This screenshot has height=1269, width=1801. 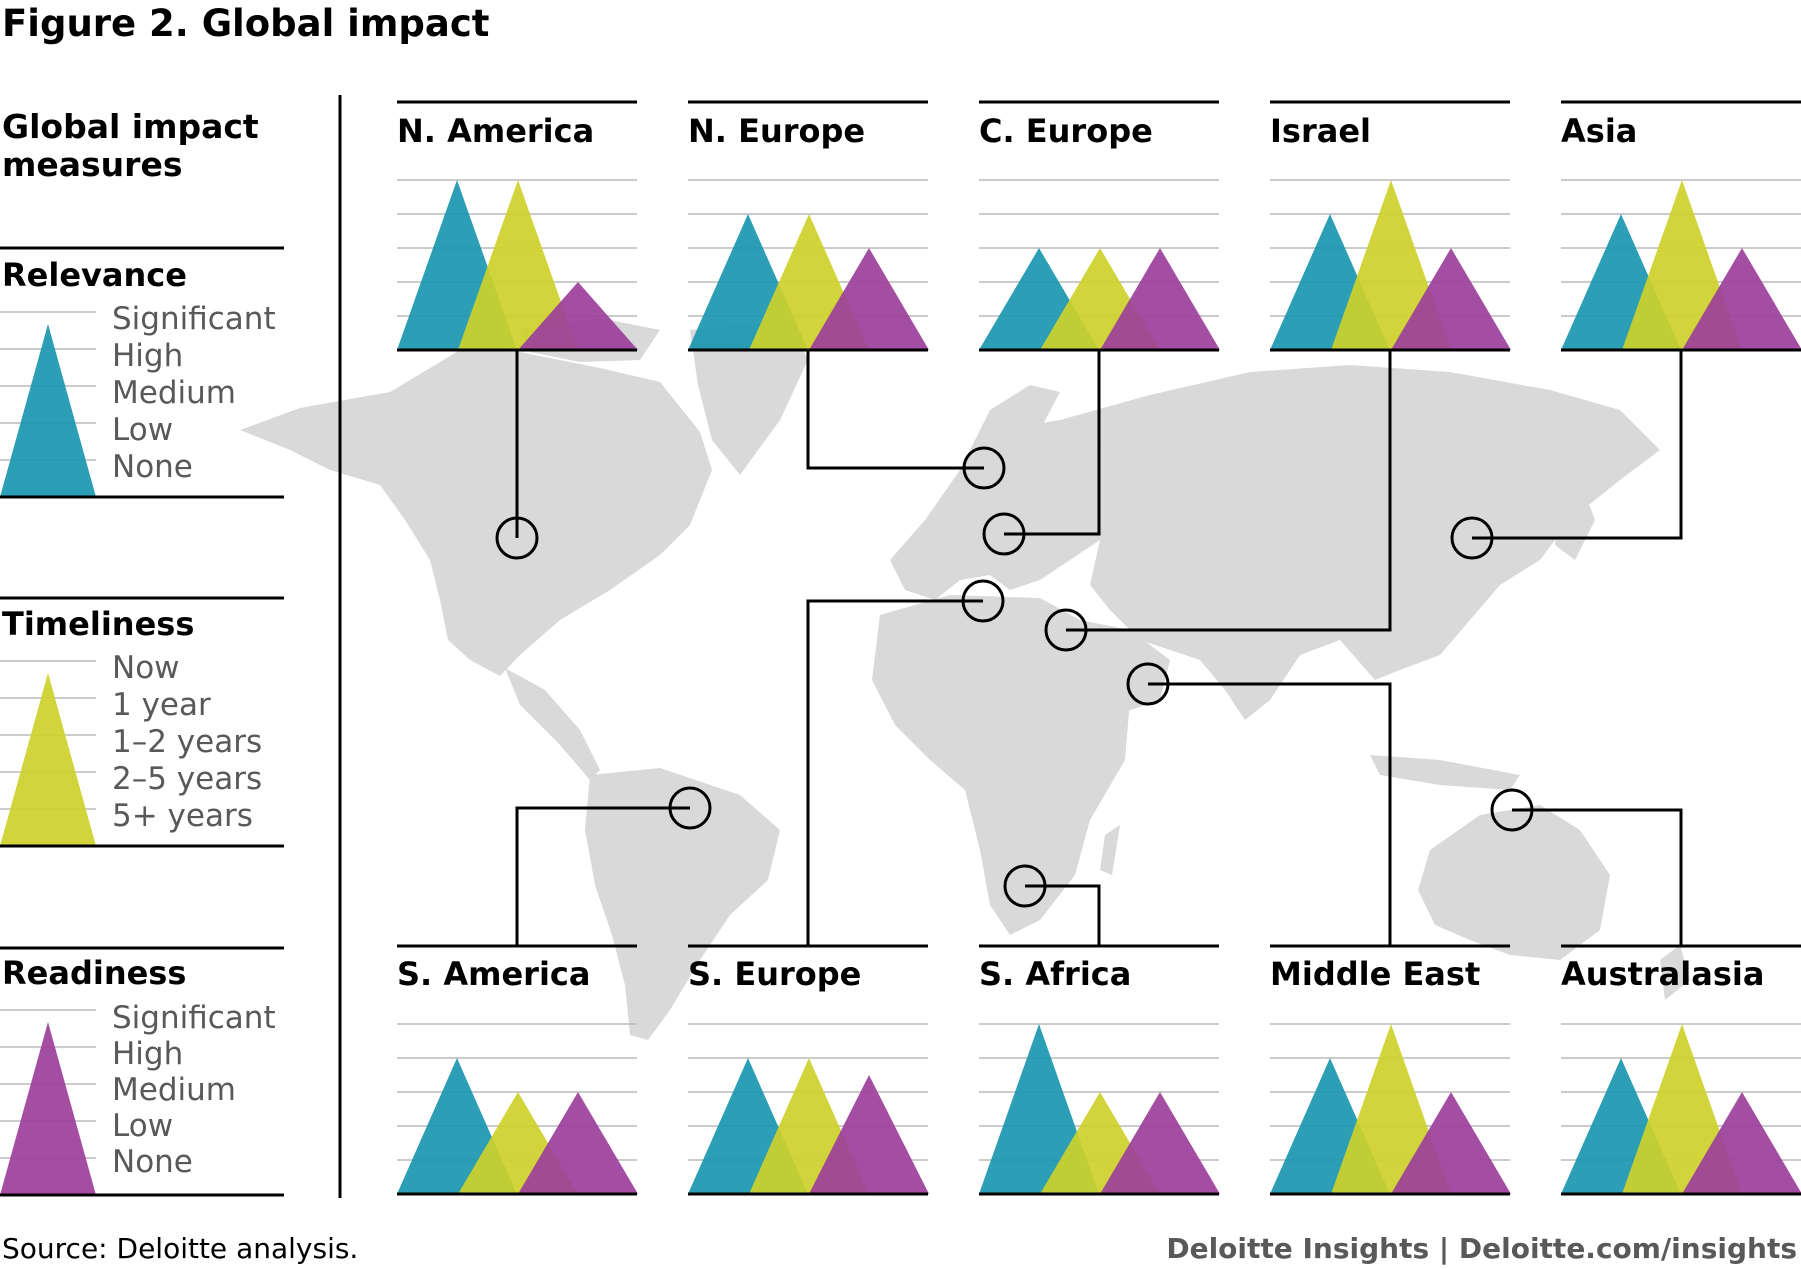 I want to click on figure-title: Figure 2. Global impact, so click(x=246, y=23).